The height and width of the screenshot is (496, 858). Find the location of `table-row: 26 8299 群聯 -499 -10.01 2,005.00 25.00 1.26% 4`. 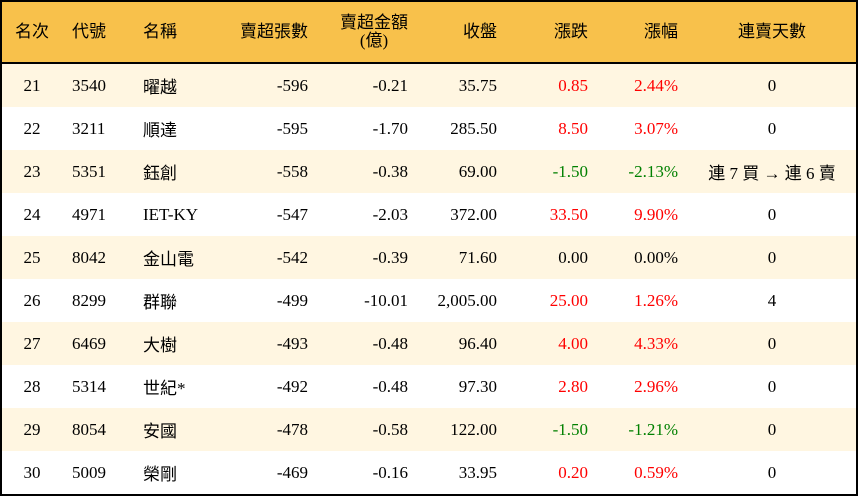

table-row: 26 8299 群聯 -499 -10.01 2,005.00 25.00 1.26% 4 is located at coordinates (429, 300).